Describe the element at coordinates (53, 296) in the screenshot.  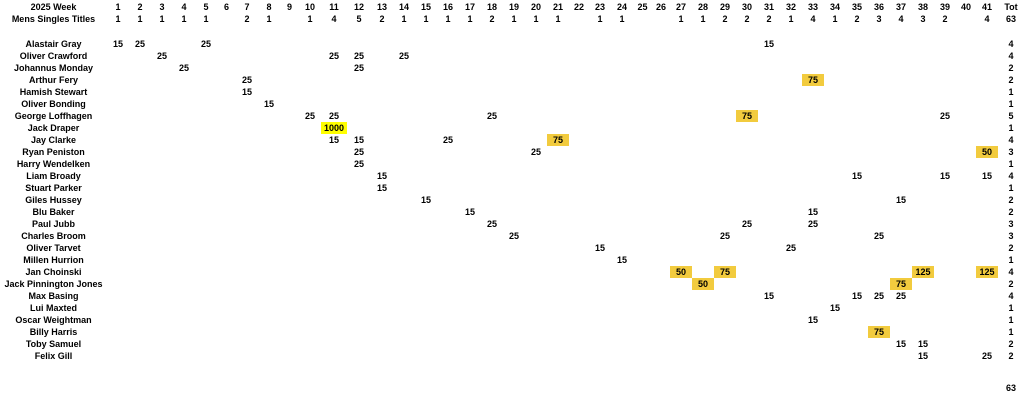
I see `player-name: Max Basing` at that location.